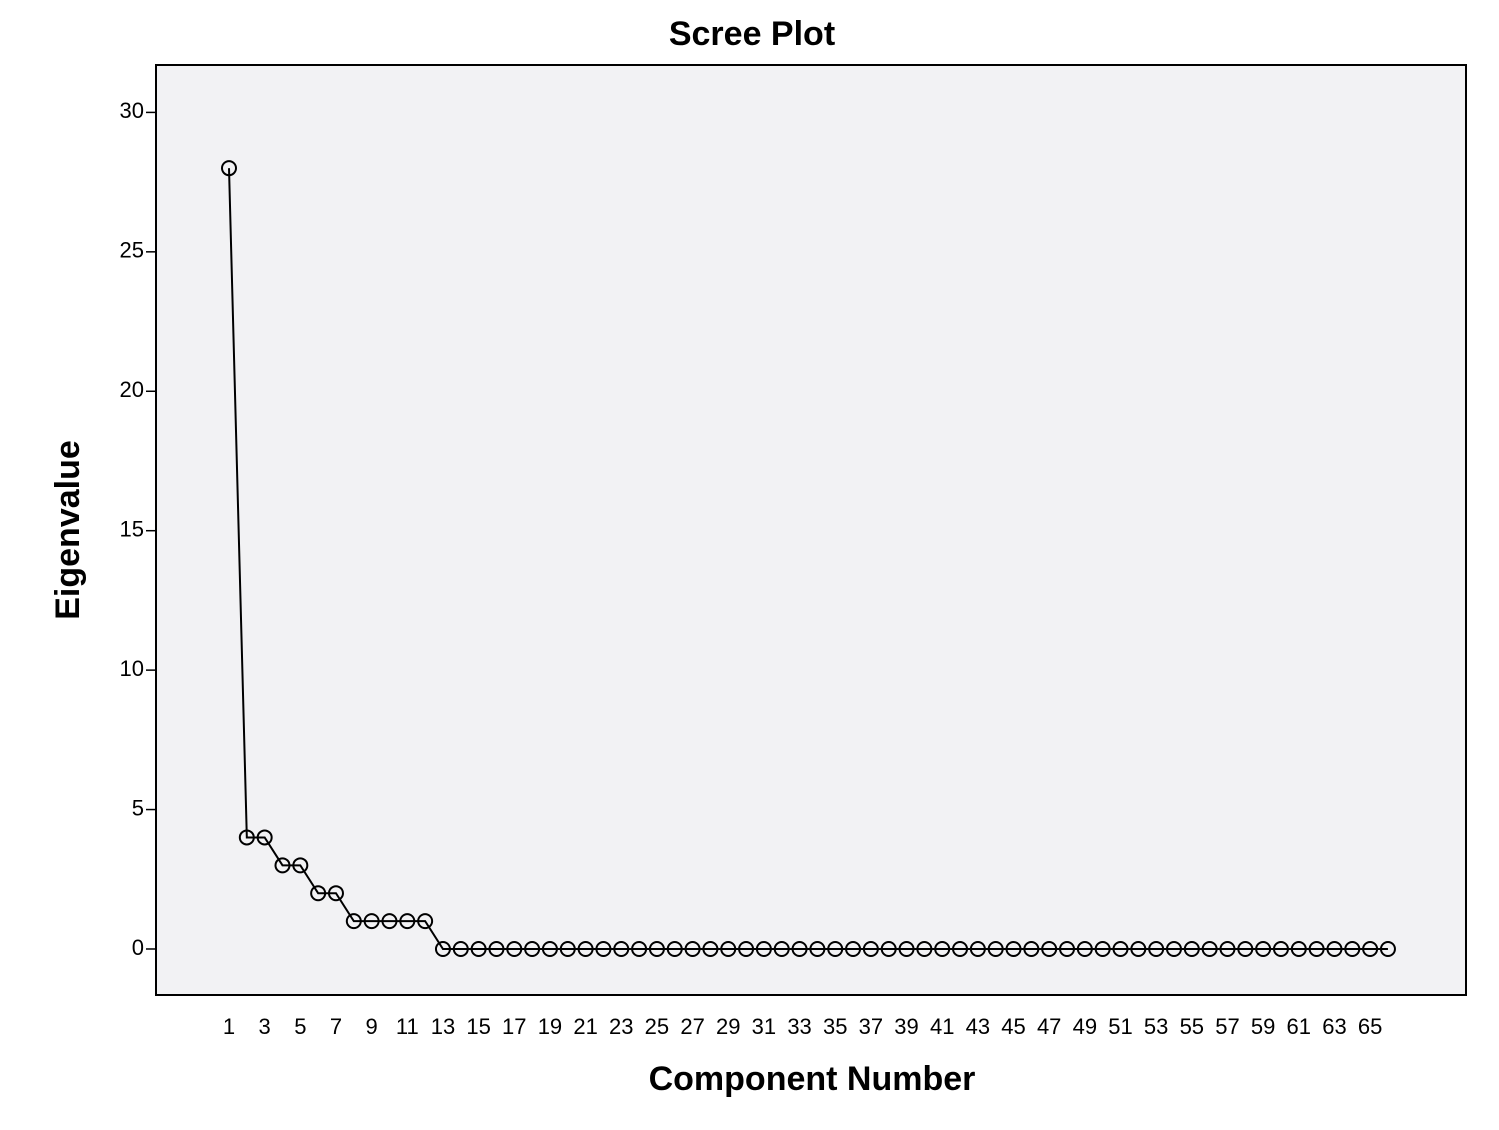  What do you see at coordinates (407, 1026) in the screenshot?
I see `x-tick-label: 11` at bounding box center [407, 1026].